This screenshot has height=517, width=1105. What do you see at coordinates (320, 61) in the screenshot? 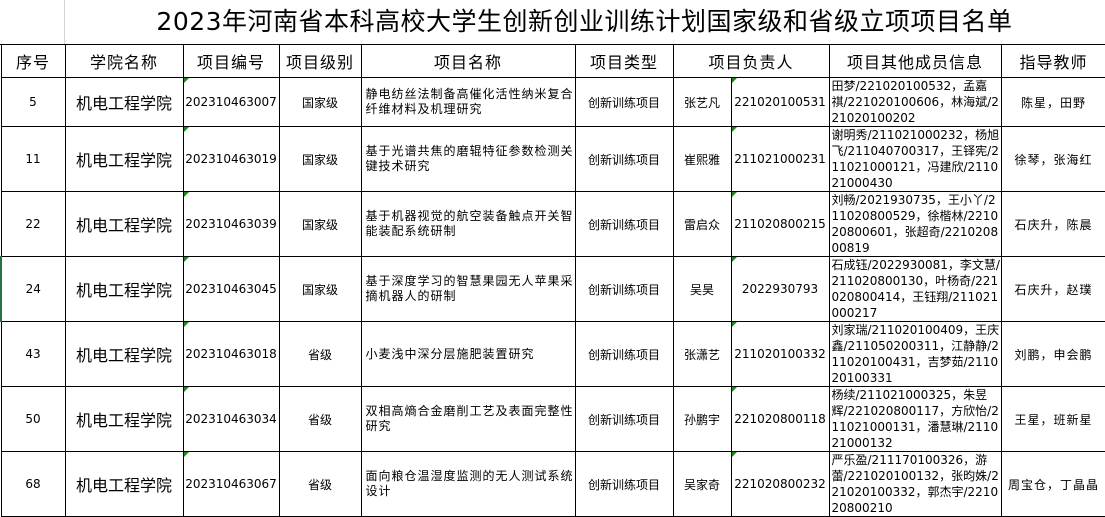
I see `header-level: 项目级别` at bounding box center [320, 61].